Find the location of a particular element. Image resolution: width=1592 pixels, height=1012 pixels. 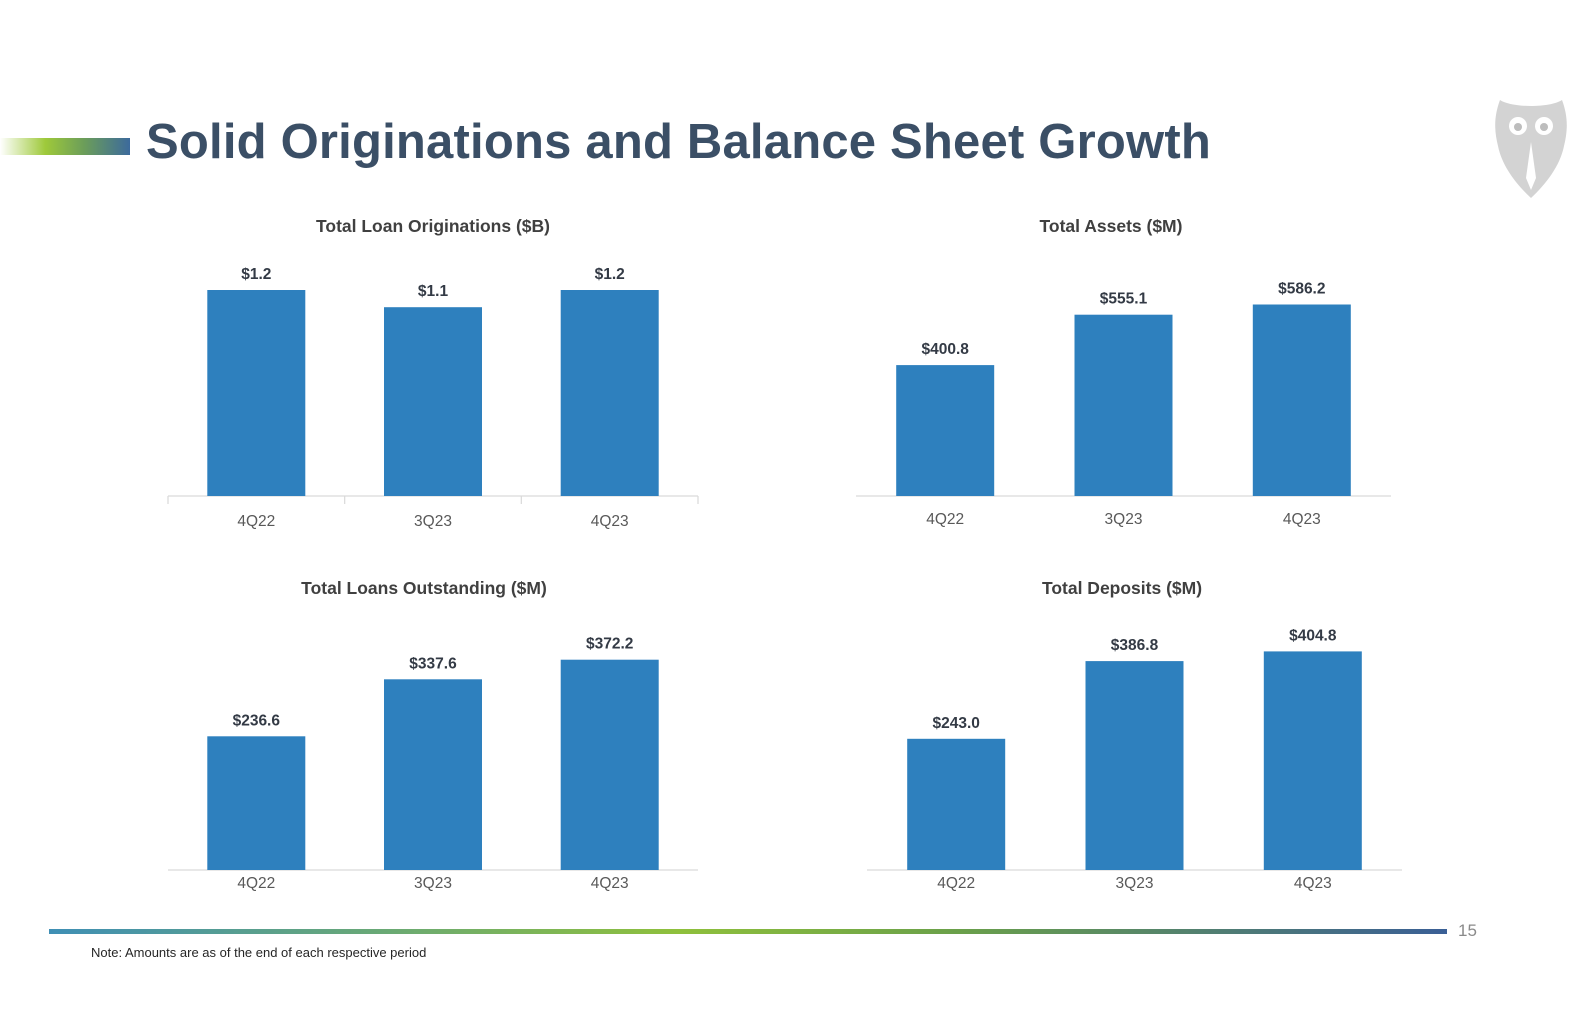

data-label: $236.6 is located at coordinates (257, 720).